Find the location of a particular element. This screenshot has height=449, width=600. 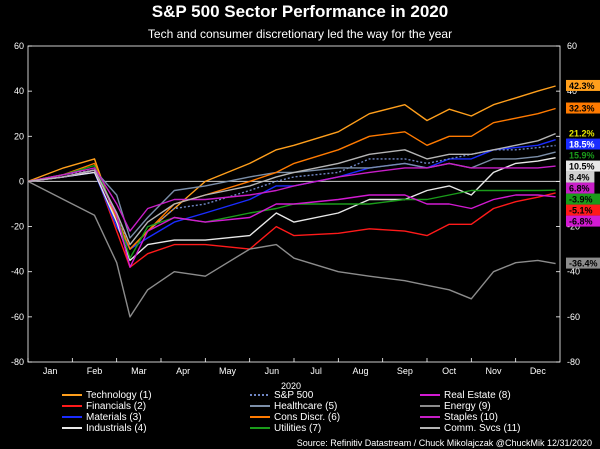

y-tick-label-right: 40 is located at coordinates (572, 91).